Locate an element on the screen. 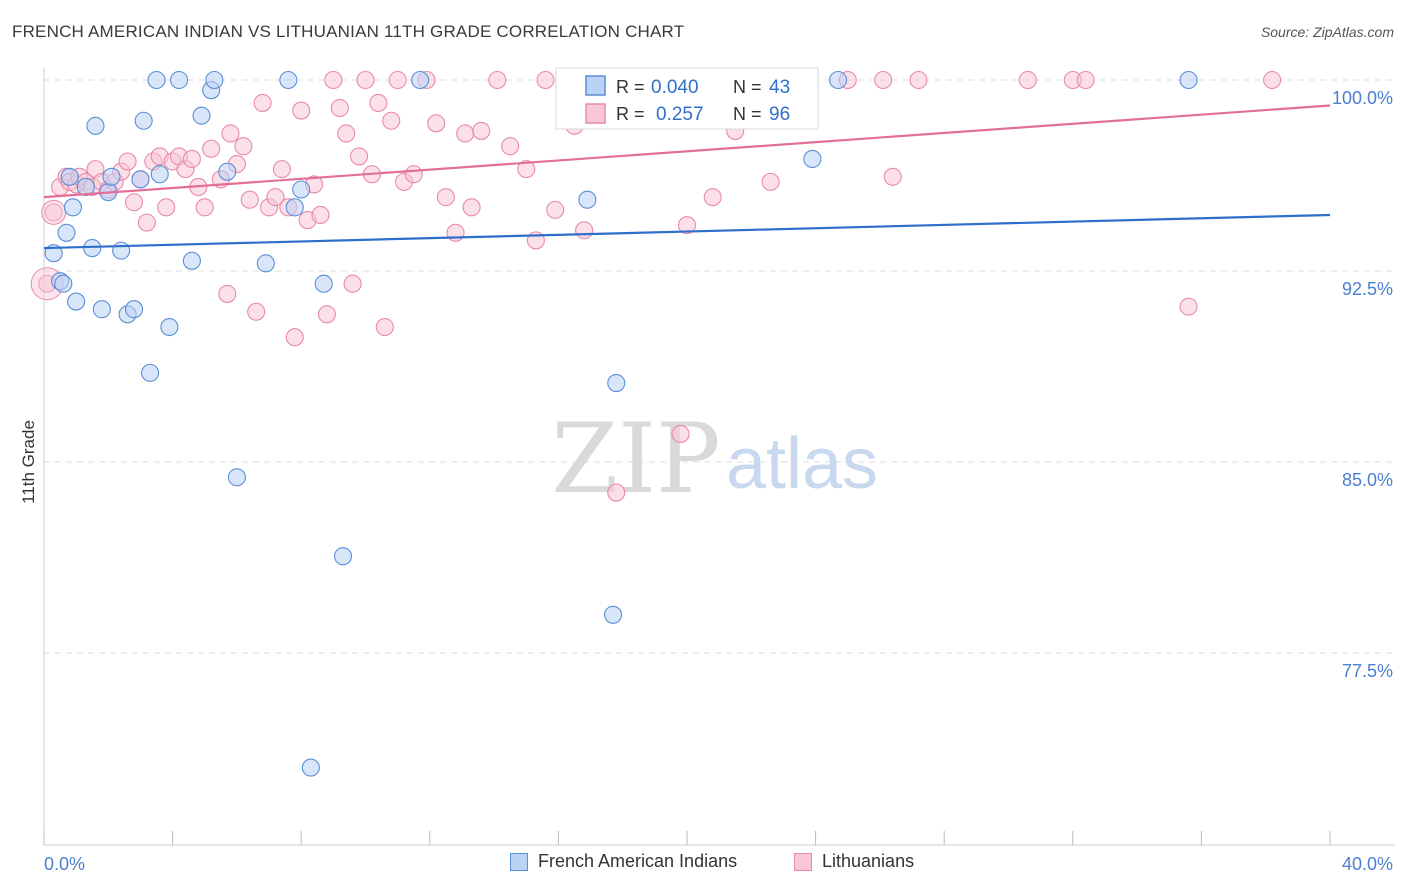 The height and width of the screenshot is (892, 1406). watermark: ZIP atlas is located at coordinates (714, 459).